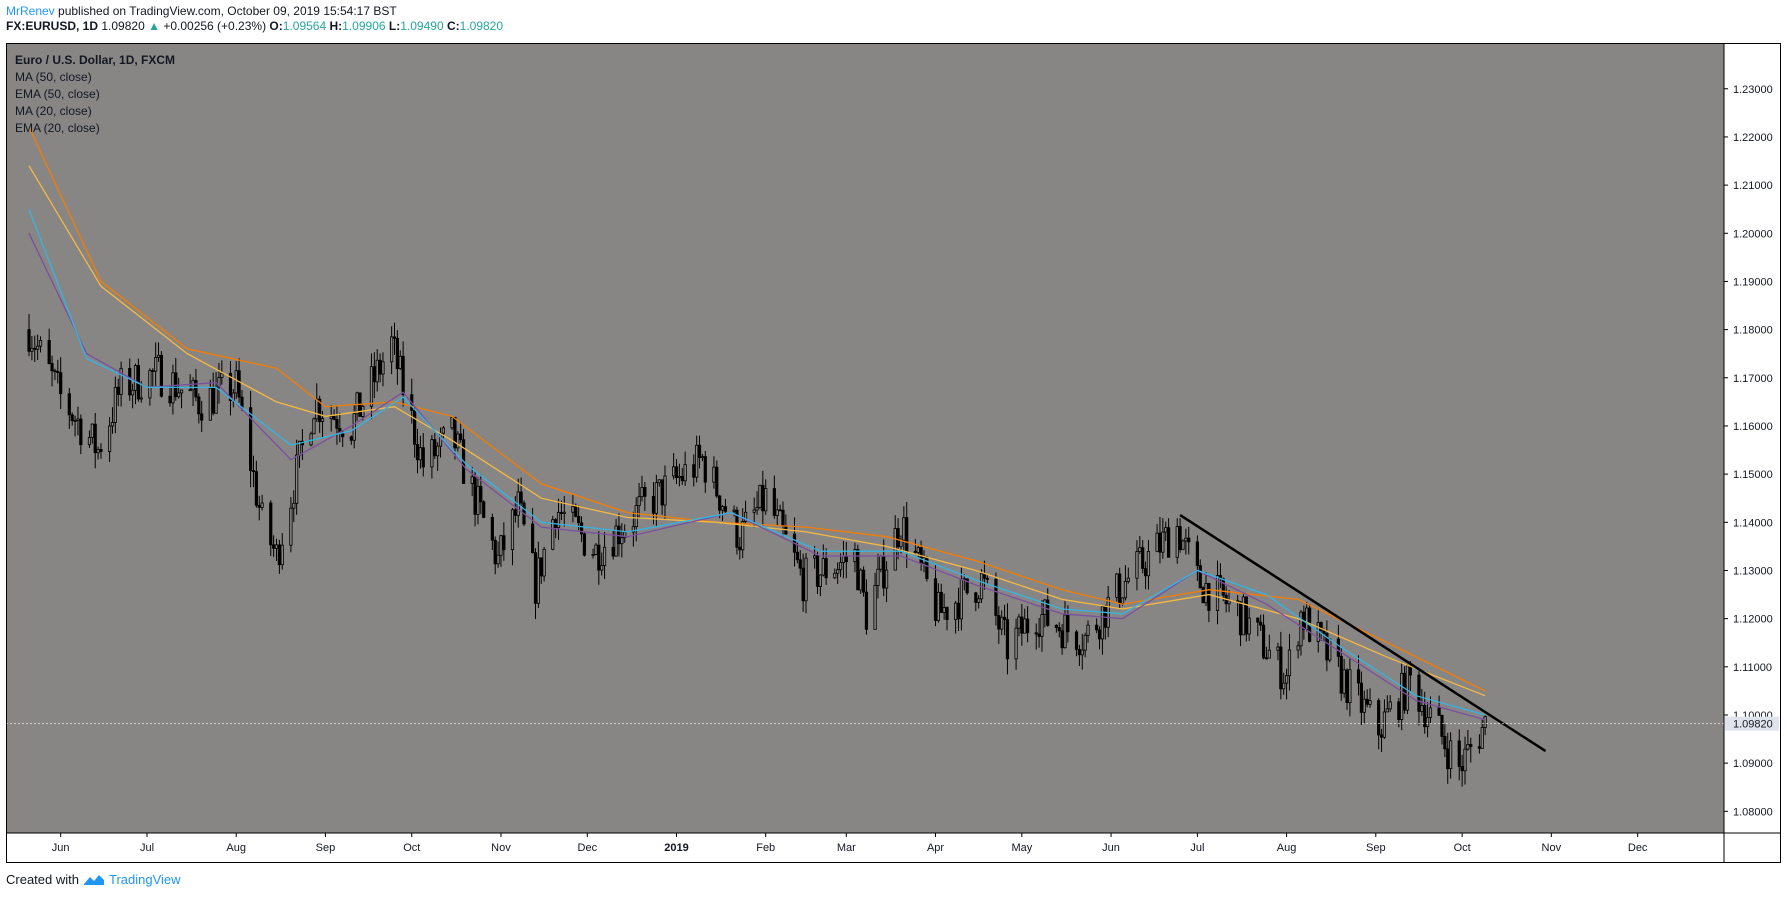  Describe the element at coordinates (1753, 90) in the screenshot. I see `y-tick-label: 1.23000` at that location.